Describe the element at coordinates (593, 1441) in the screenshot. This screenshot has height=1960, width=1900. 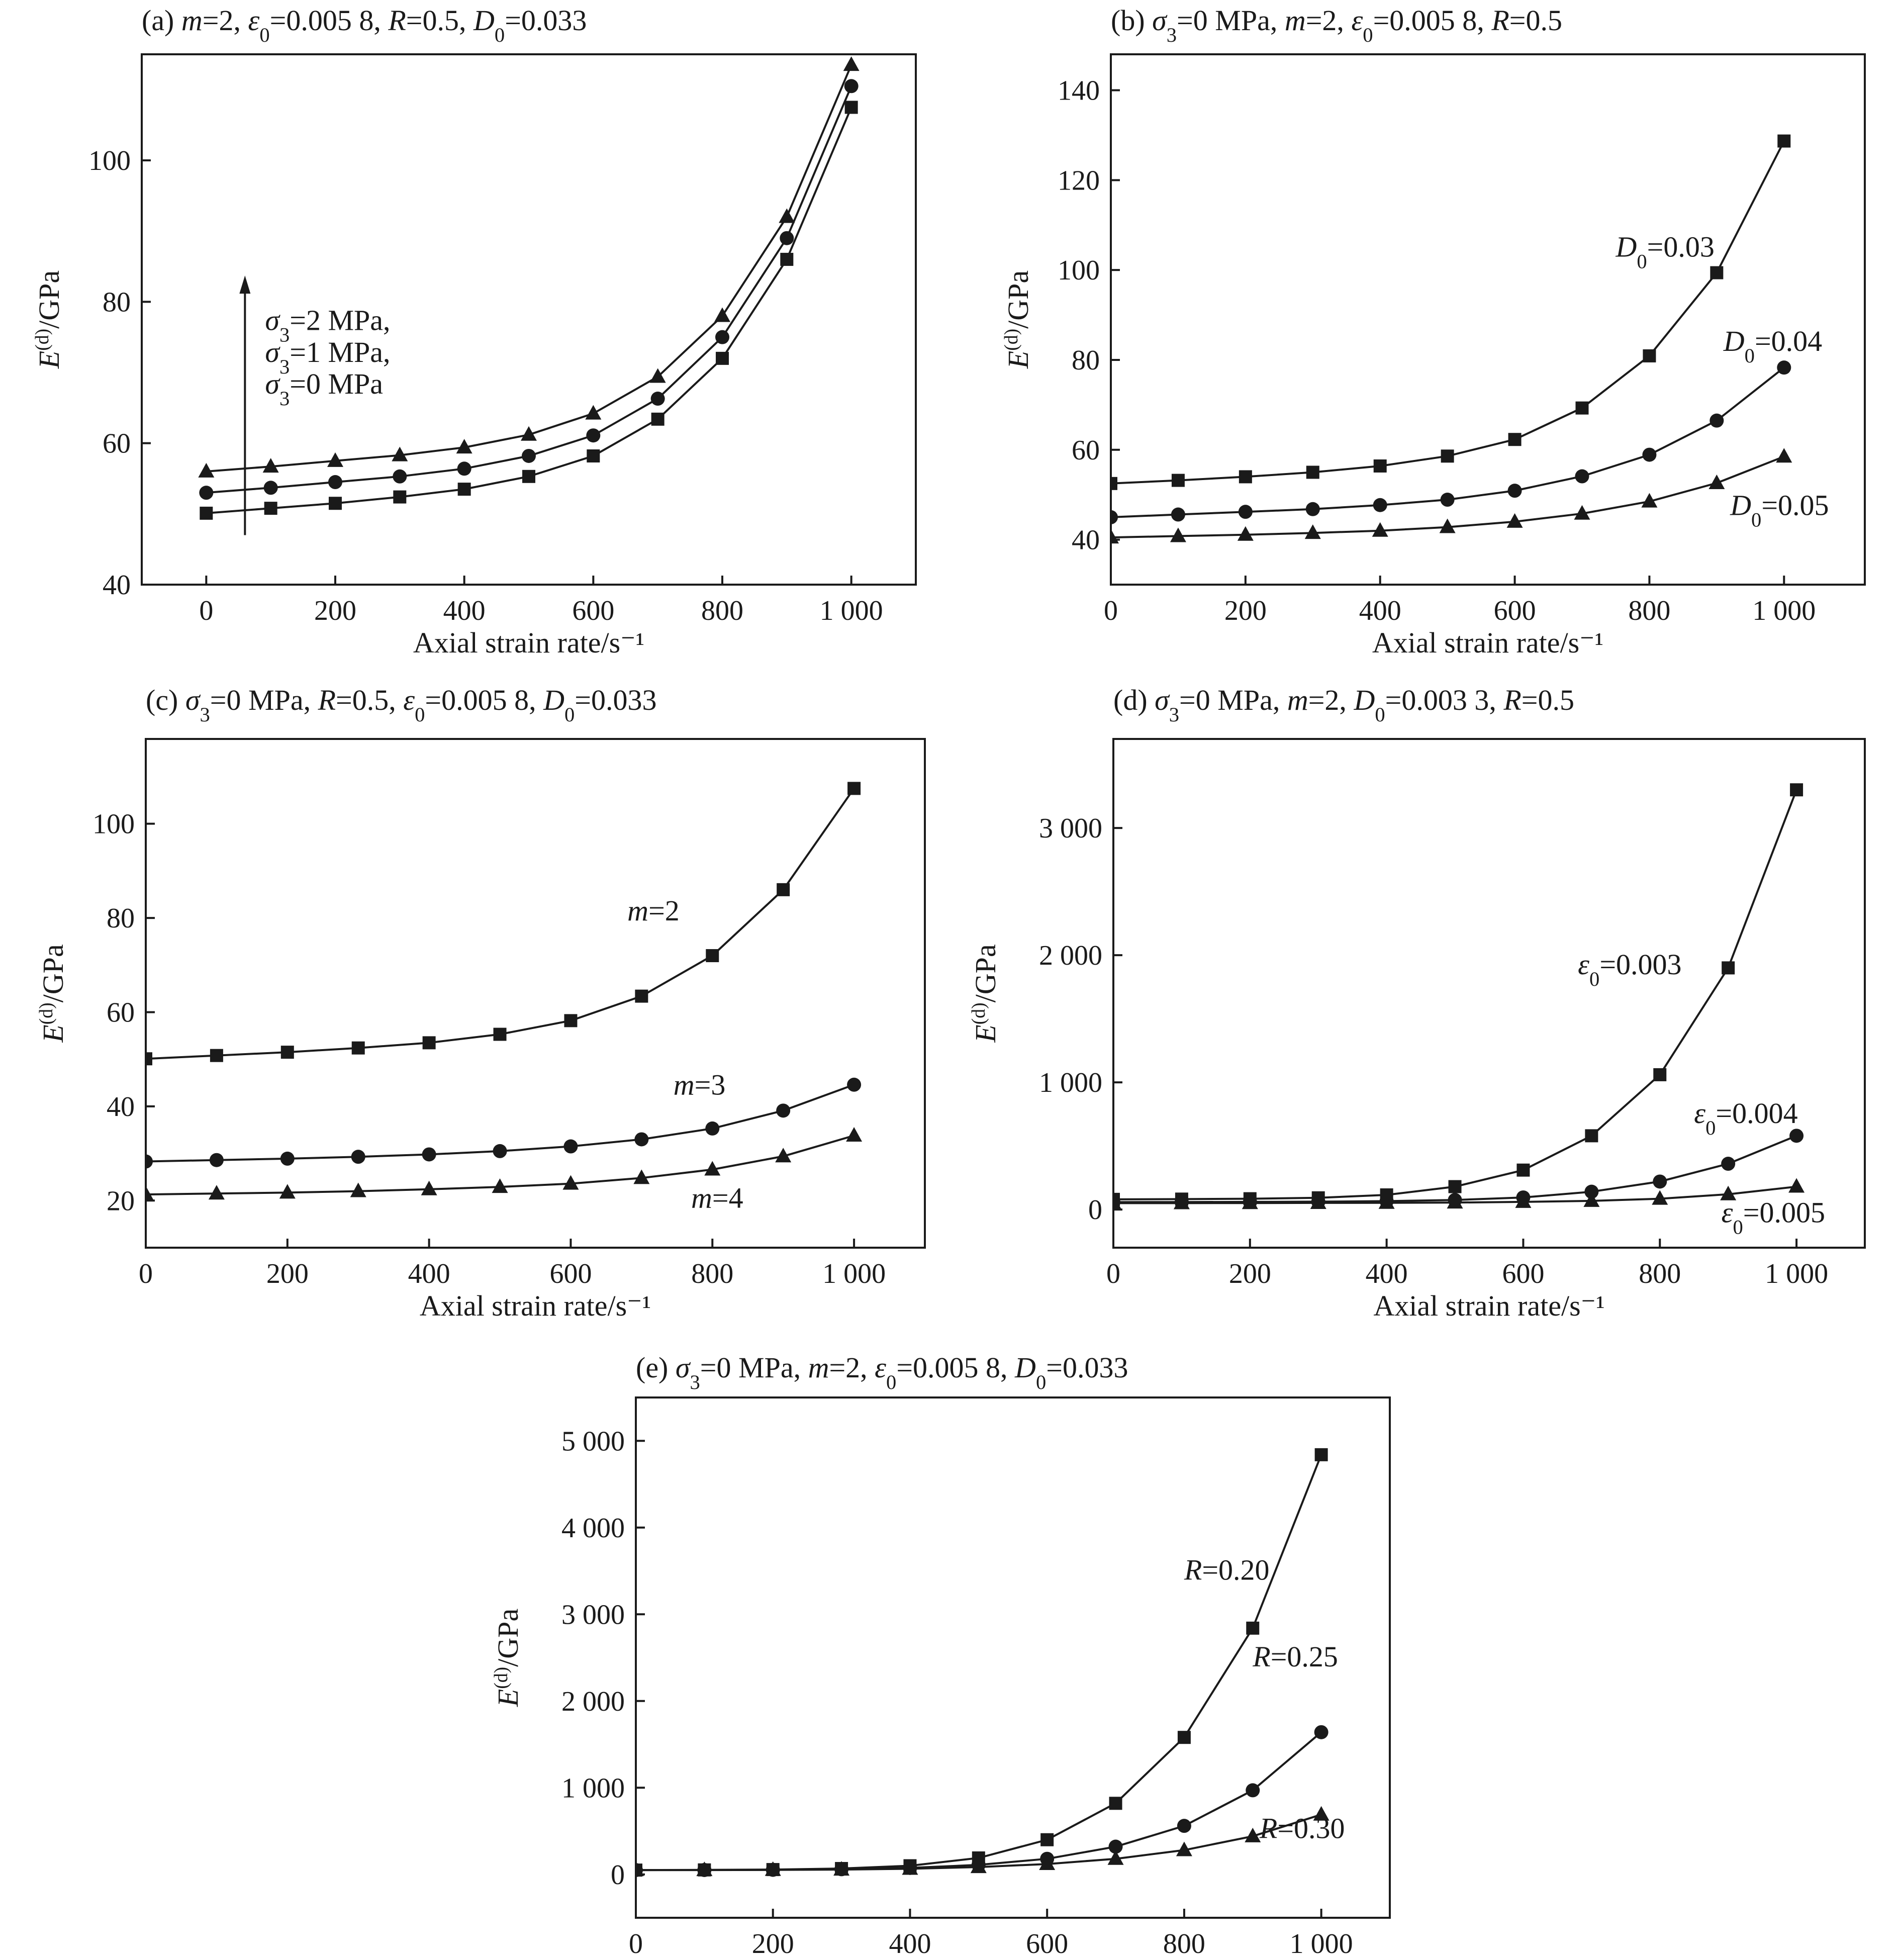
I see `y-tick-label: 5 000` at that location.